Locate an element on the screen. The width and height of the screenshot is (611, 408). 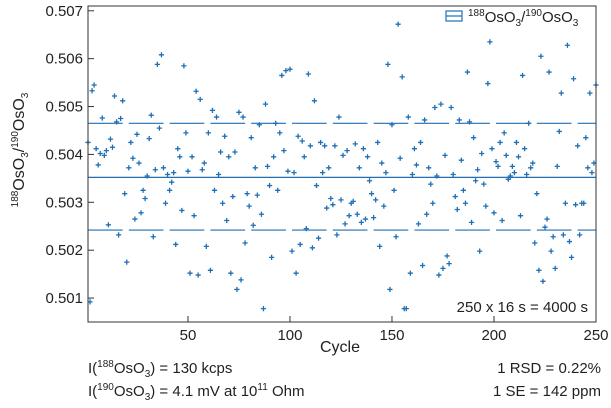
legend-label: 188OsO3/190OsO3 is located at coordinates (523, 18).